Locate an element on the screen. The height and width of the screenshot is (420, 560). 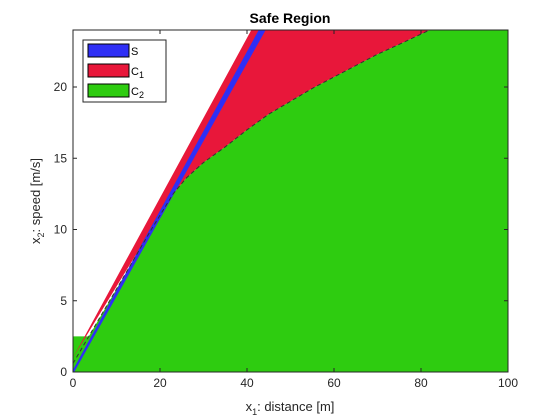
y-axis-label: x2: speed [m/s] is located at coordinates (37, 201).